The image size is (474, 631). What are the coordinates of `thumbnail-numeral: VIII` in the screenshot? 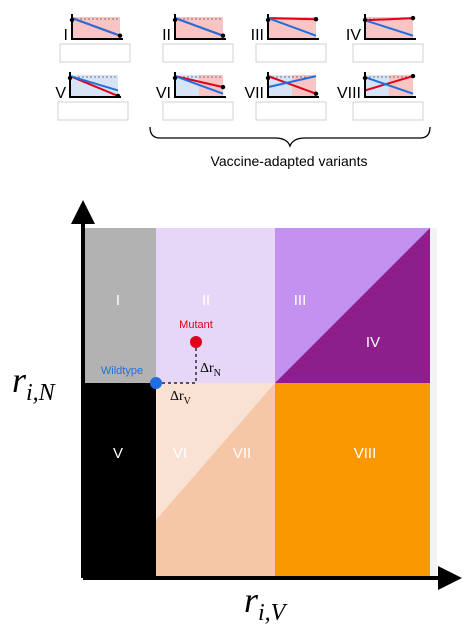 It's located at (349, 93).